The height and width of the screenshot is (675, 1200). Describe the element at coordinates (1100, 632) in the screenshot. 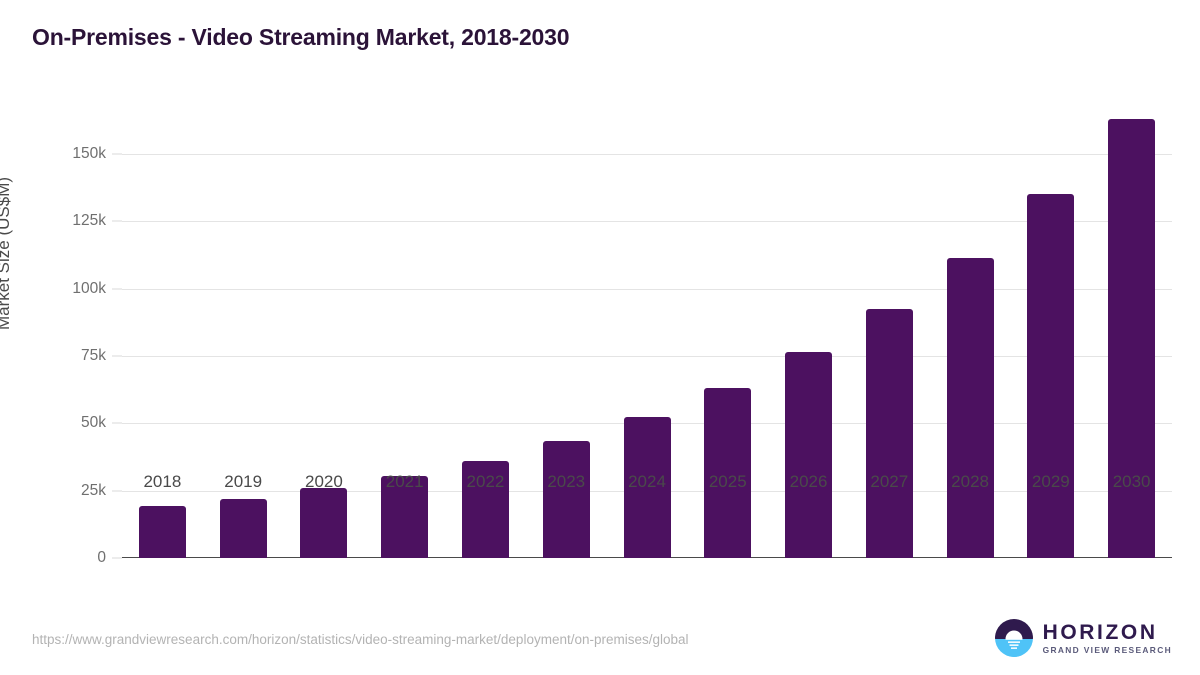

I see `logo-title: HORIZON` at that location.